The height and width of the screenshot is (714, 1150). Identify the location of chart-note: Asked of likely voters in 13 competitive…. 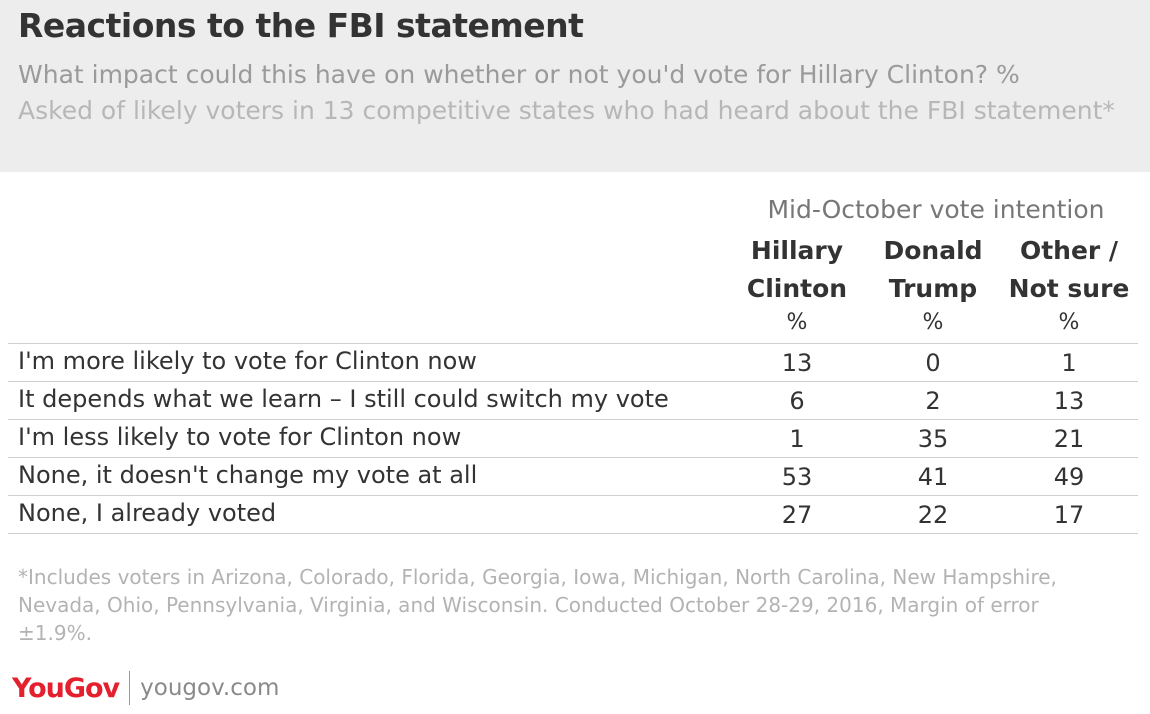
(566, 110).